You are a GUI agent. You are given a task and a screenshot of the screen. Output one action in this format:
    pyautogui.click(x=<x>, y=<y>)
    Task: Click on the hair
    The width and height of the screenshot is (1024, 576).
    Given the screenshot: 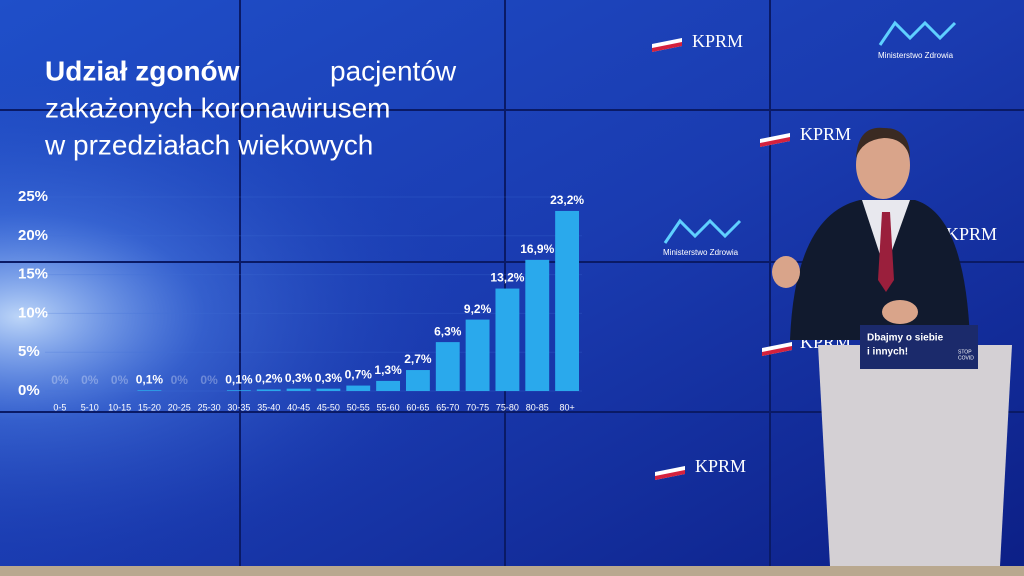 What is the action you would take?
    pyautogui.click(x=883, y=142)
    